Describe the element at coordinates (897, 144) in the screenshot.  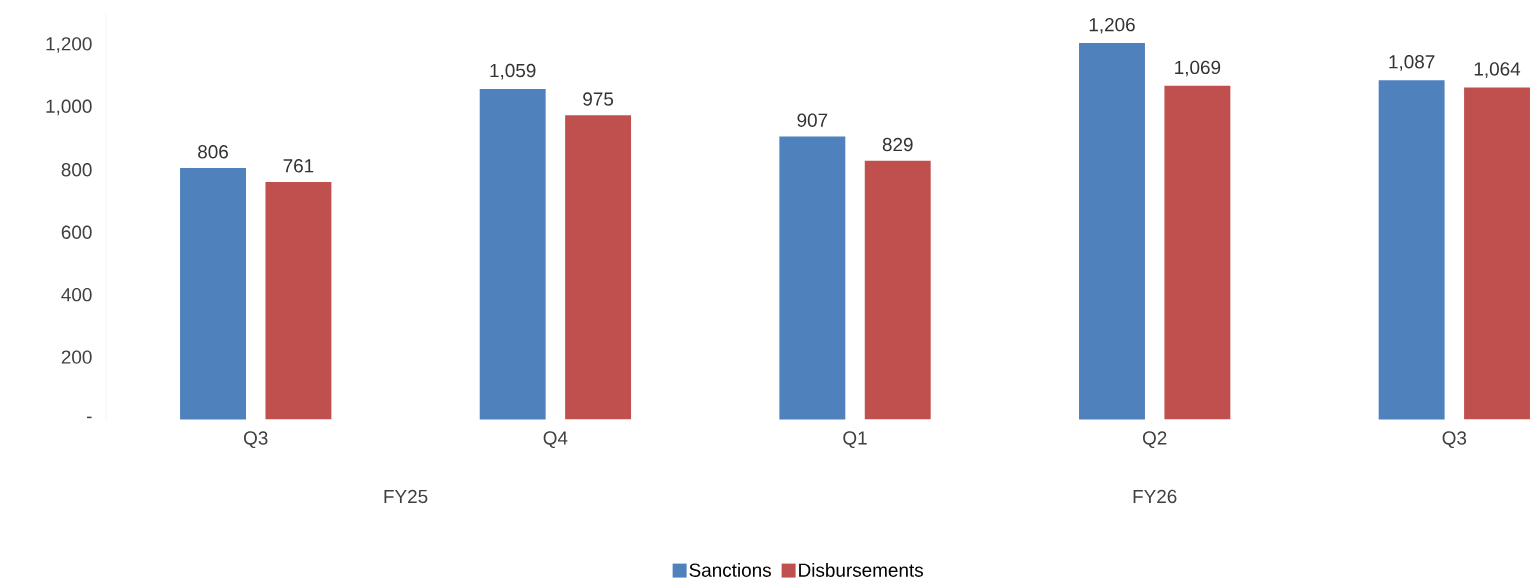
I see `data-label: 829` at that location.